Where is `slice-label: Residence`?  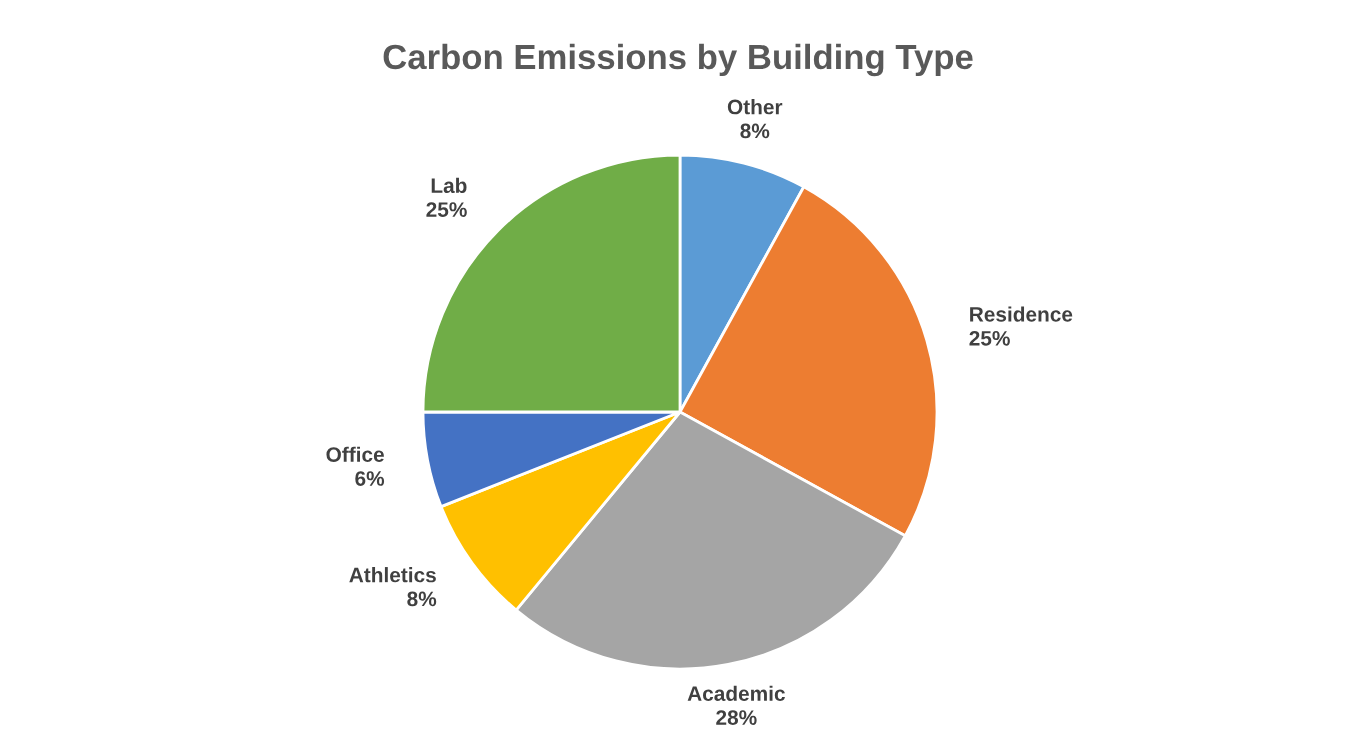
slice-label: Residence is located at coordinates (1021, 314).